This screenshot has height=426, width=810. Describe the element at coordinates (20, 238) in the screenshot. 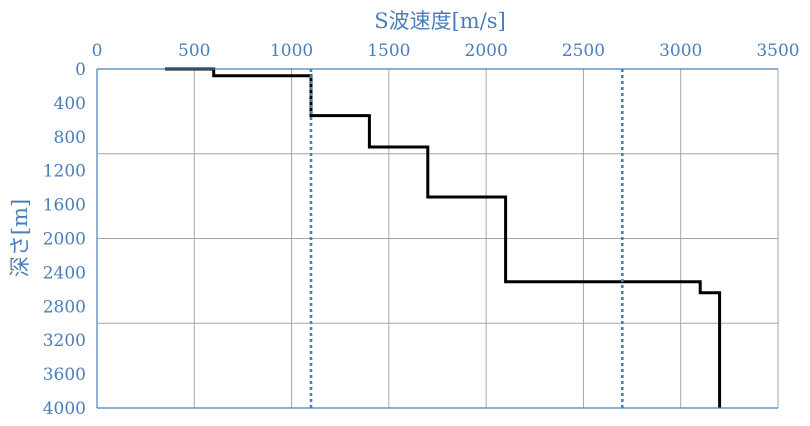

I see `y-axis-title: 深さ[m]` at that location.